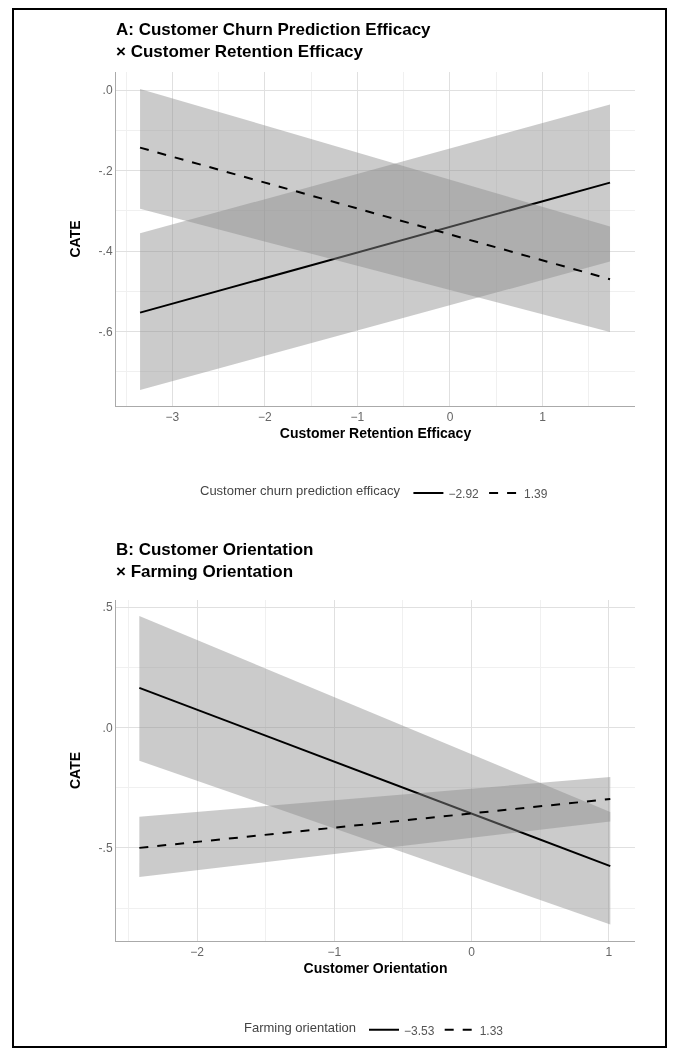 Image resolution: width=683 pixels, height=1056 pixels. Describe the element at coordinates (105, 331) in the screenshot. I see `y-tick-label: -.6` at that location.